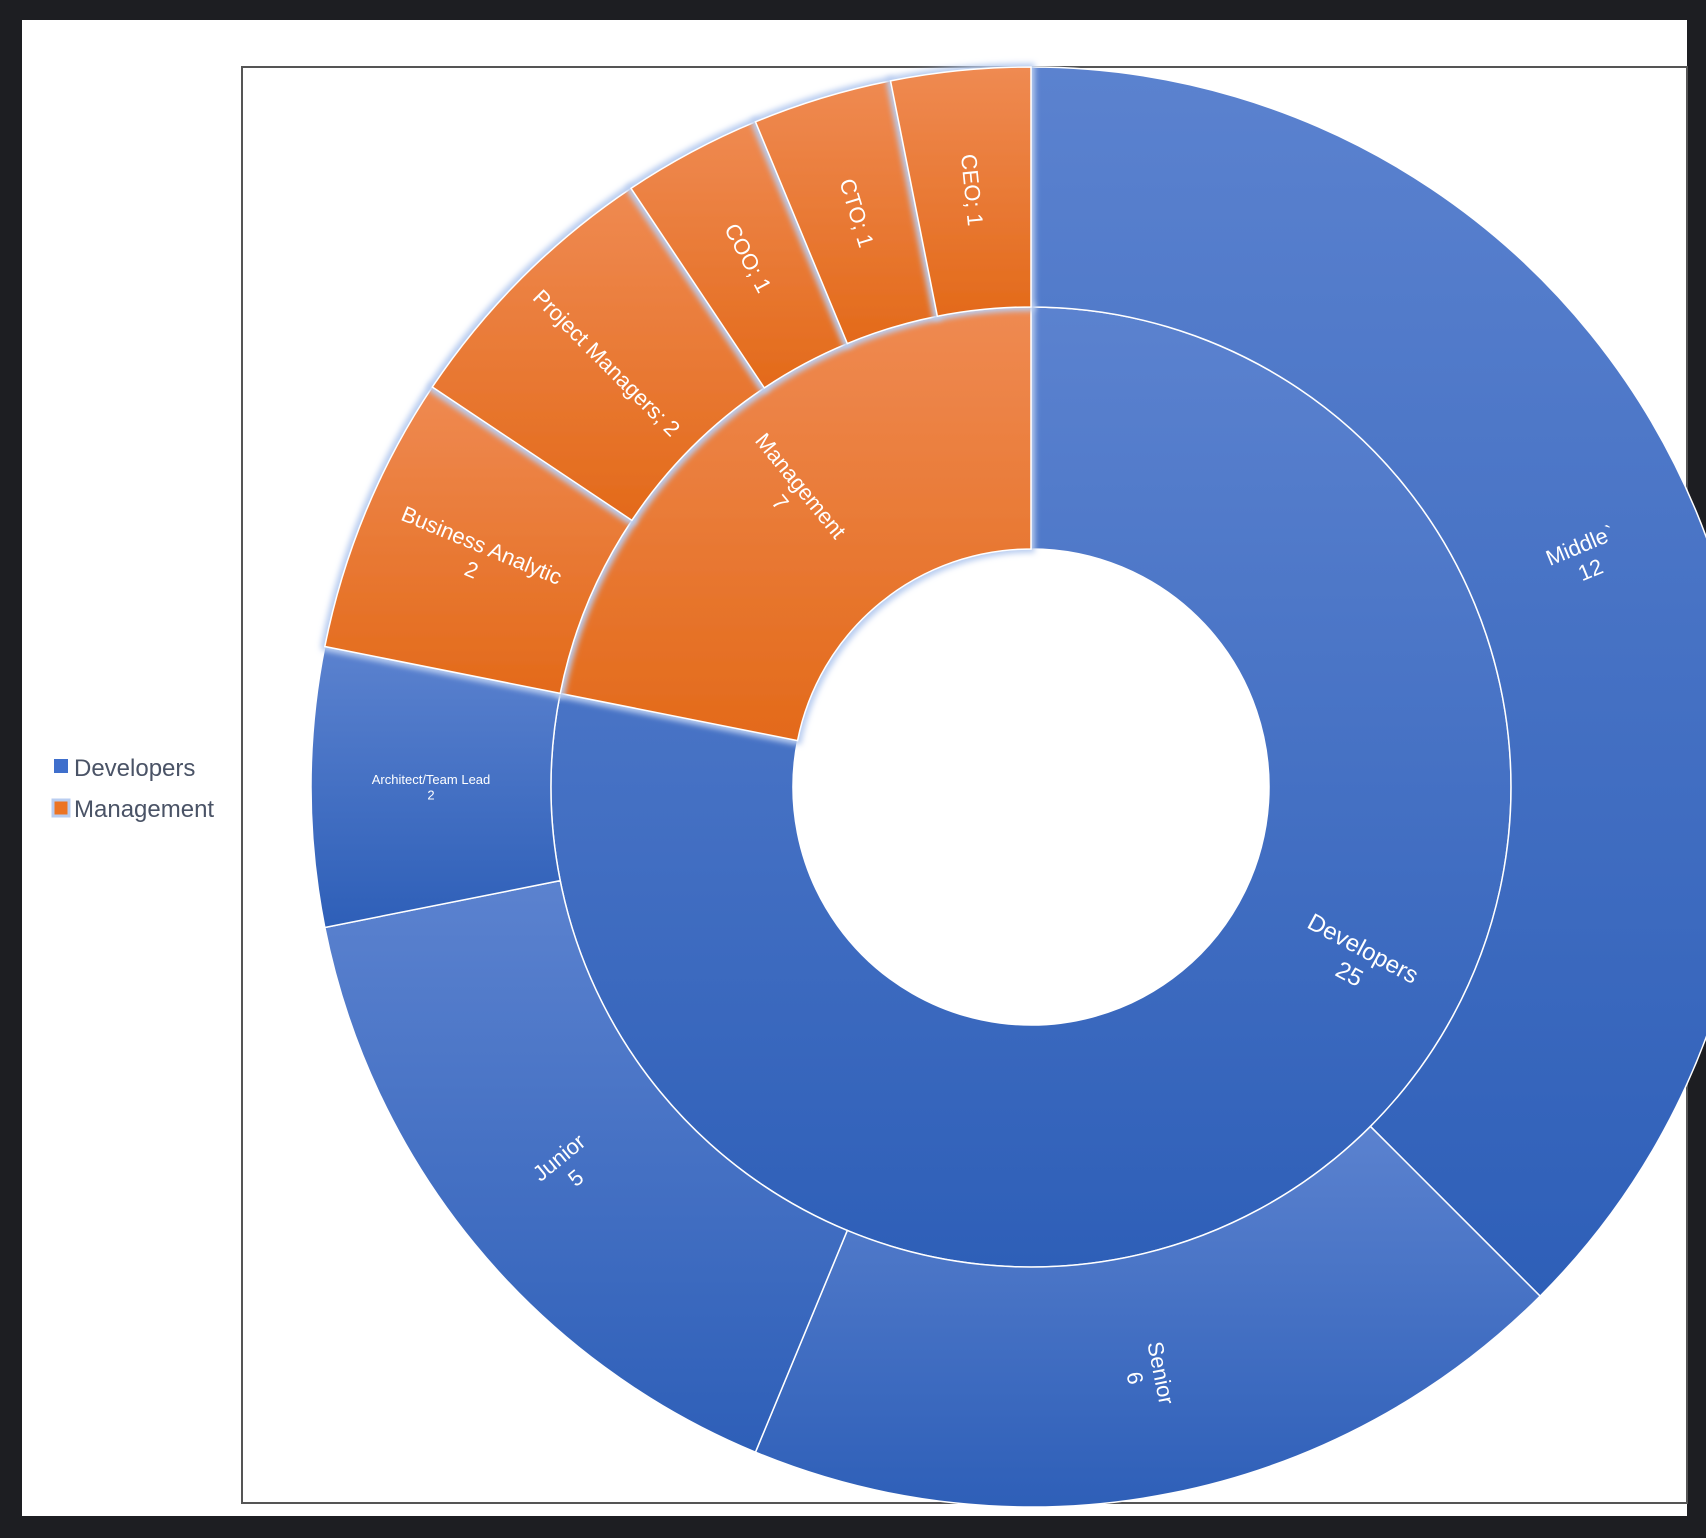 The height and width of the screenshot is (1538, 1706). I want to click on value-senior: 6, so click(1134, 1378).